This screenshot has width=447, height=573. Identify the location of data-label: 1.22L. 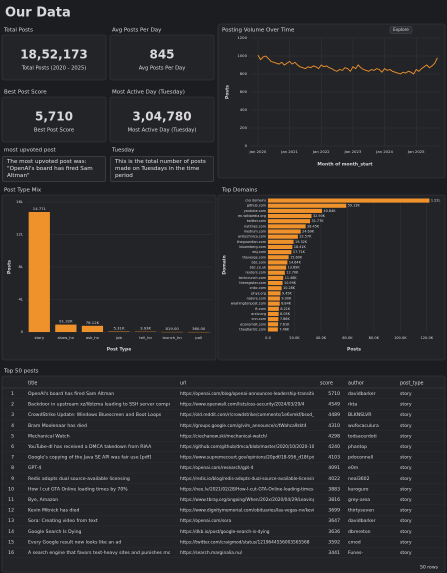
(436, 201).